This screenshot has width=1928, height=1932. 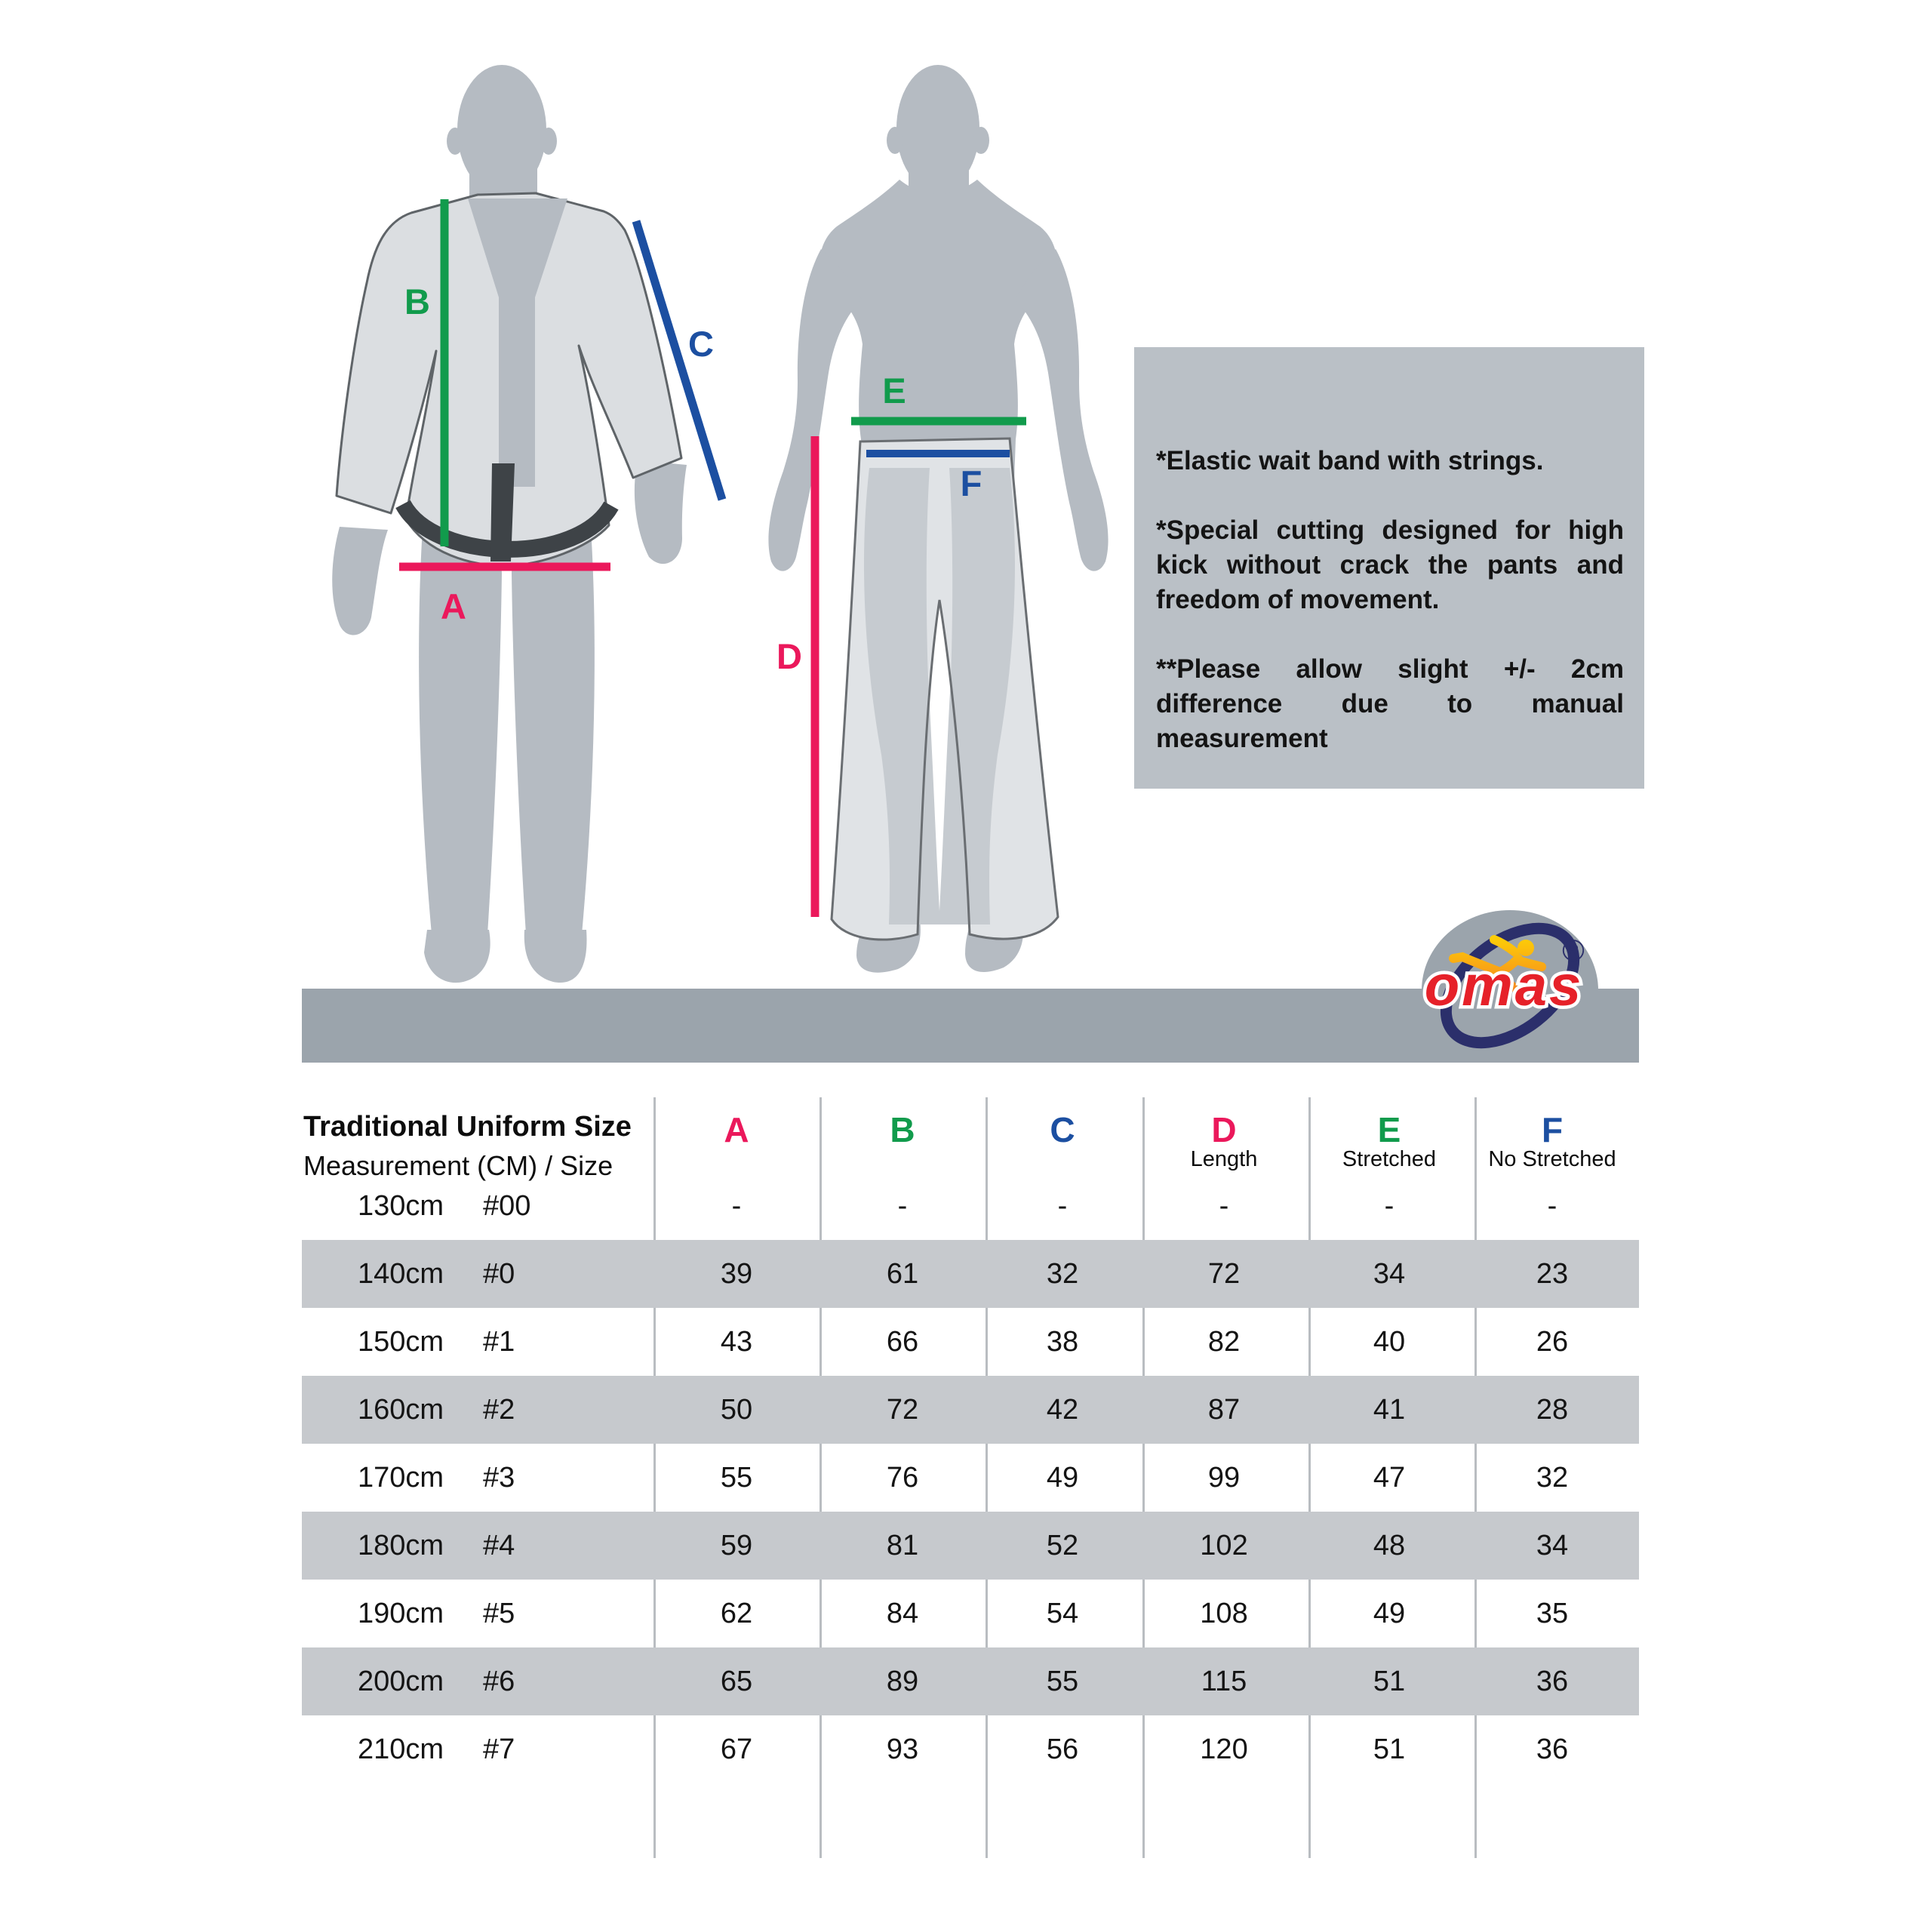 I want to click on logo-ring, so click(x=1510, y=985).